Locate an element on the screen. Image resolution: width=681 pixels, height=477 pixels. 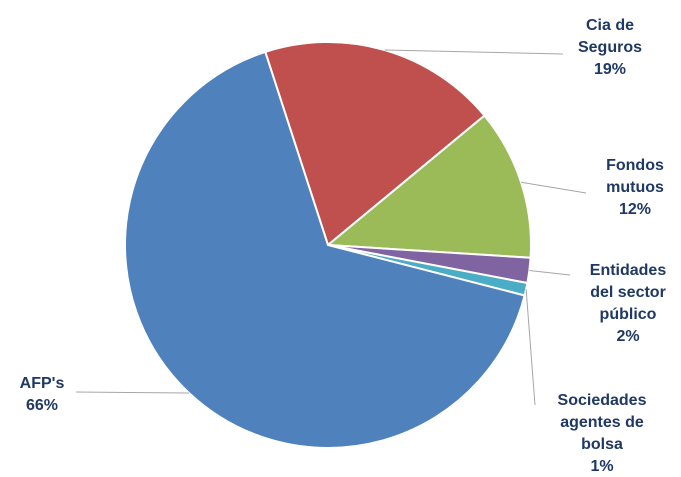
slice-label-0: Cia de Seguros 19% is located at coordinates (610, 47).